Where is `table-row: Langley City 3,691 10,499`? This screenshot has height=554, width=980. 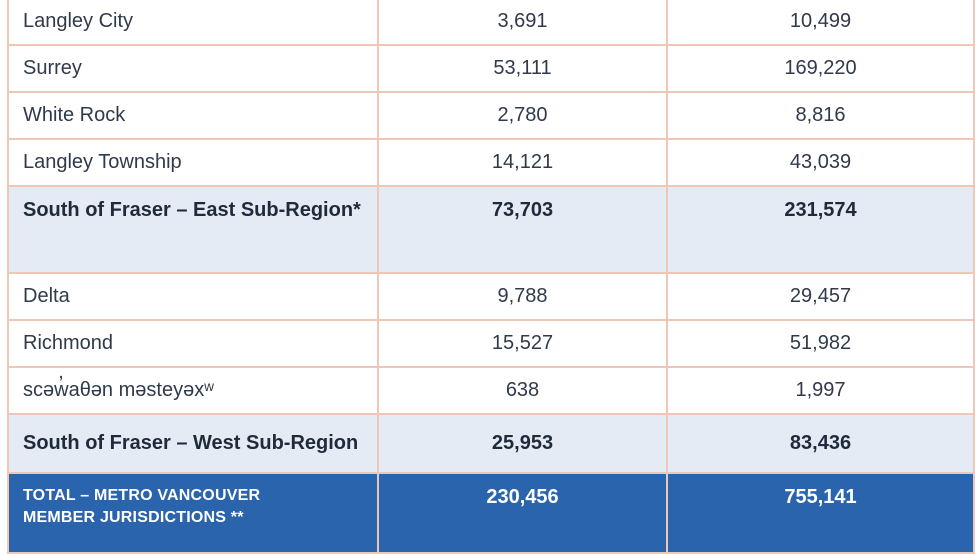 table-row: Langley City 3,691 10,499 is located at coordinates (491, 23).